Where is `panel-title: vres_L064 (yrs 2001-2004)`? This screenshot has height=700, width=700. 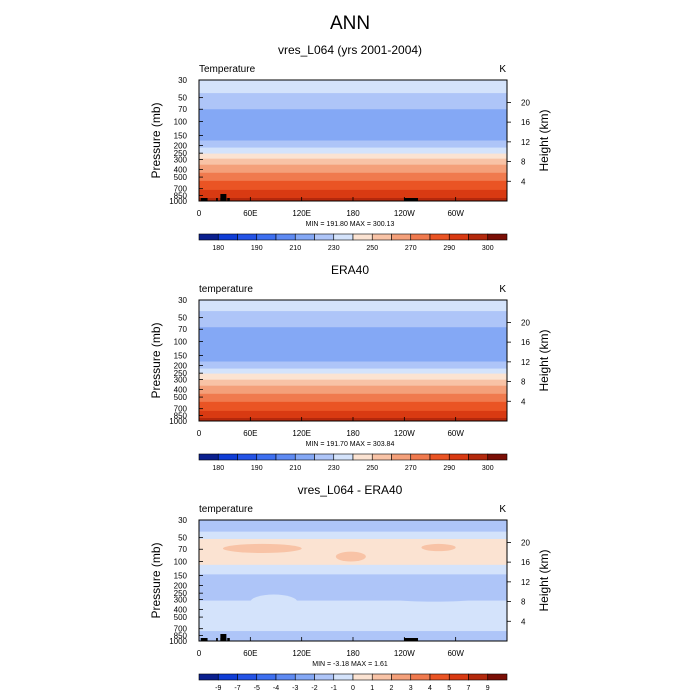
panel-title: vres_L064 (yrs 2001-2004) is located at coordinates (350, 50).